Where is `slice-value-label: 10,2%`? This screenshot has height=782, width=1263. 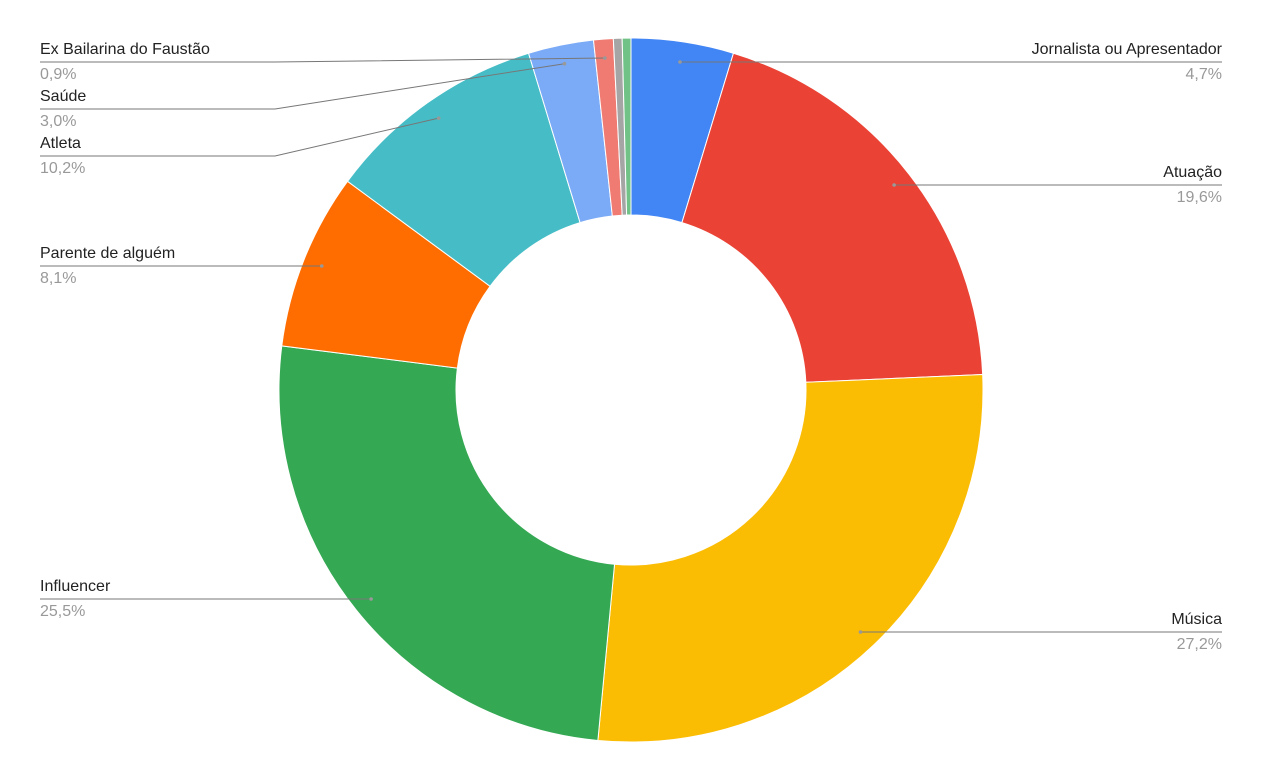
slice-value-label: 10,2% is located at coordinates (62, 168).